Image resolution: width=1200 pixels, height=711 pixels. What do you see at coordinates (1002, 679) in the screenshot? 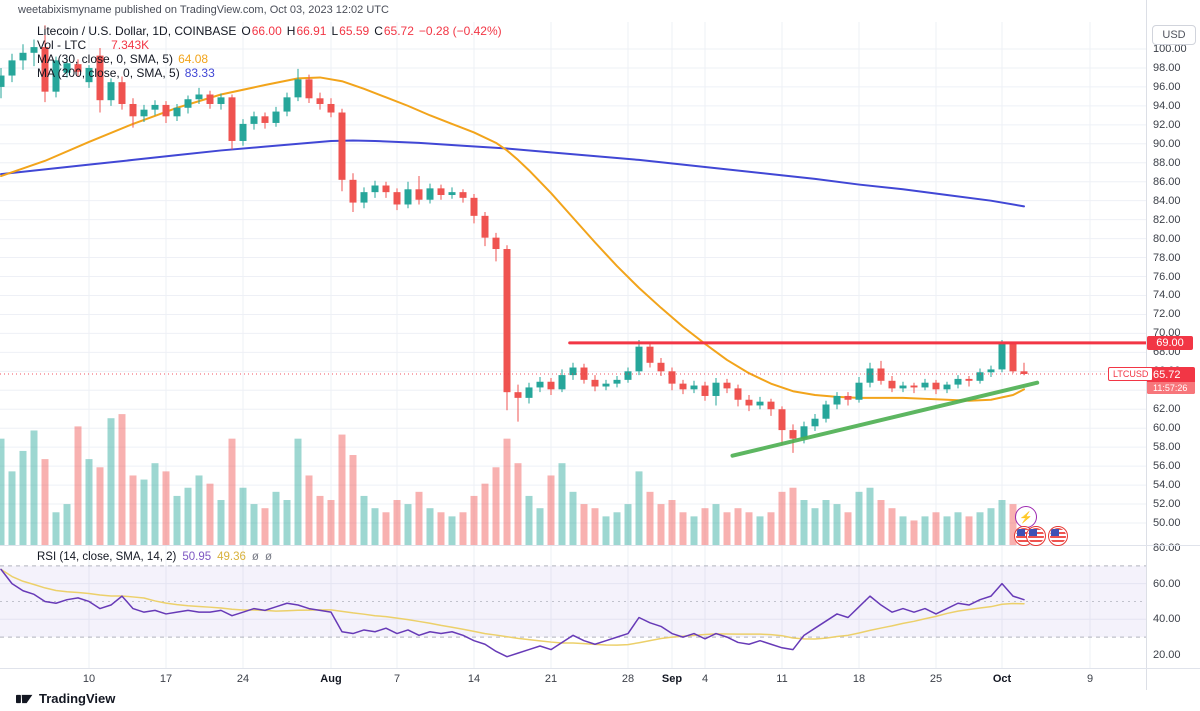
I see `time-tick-label: Oct` at bounding box center [1002, 679].